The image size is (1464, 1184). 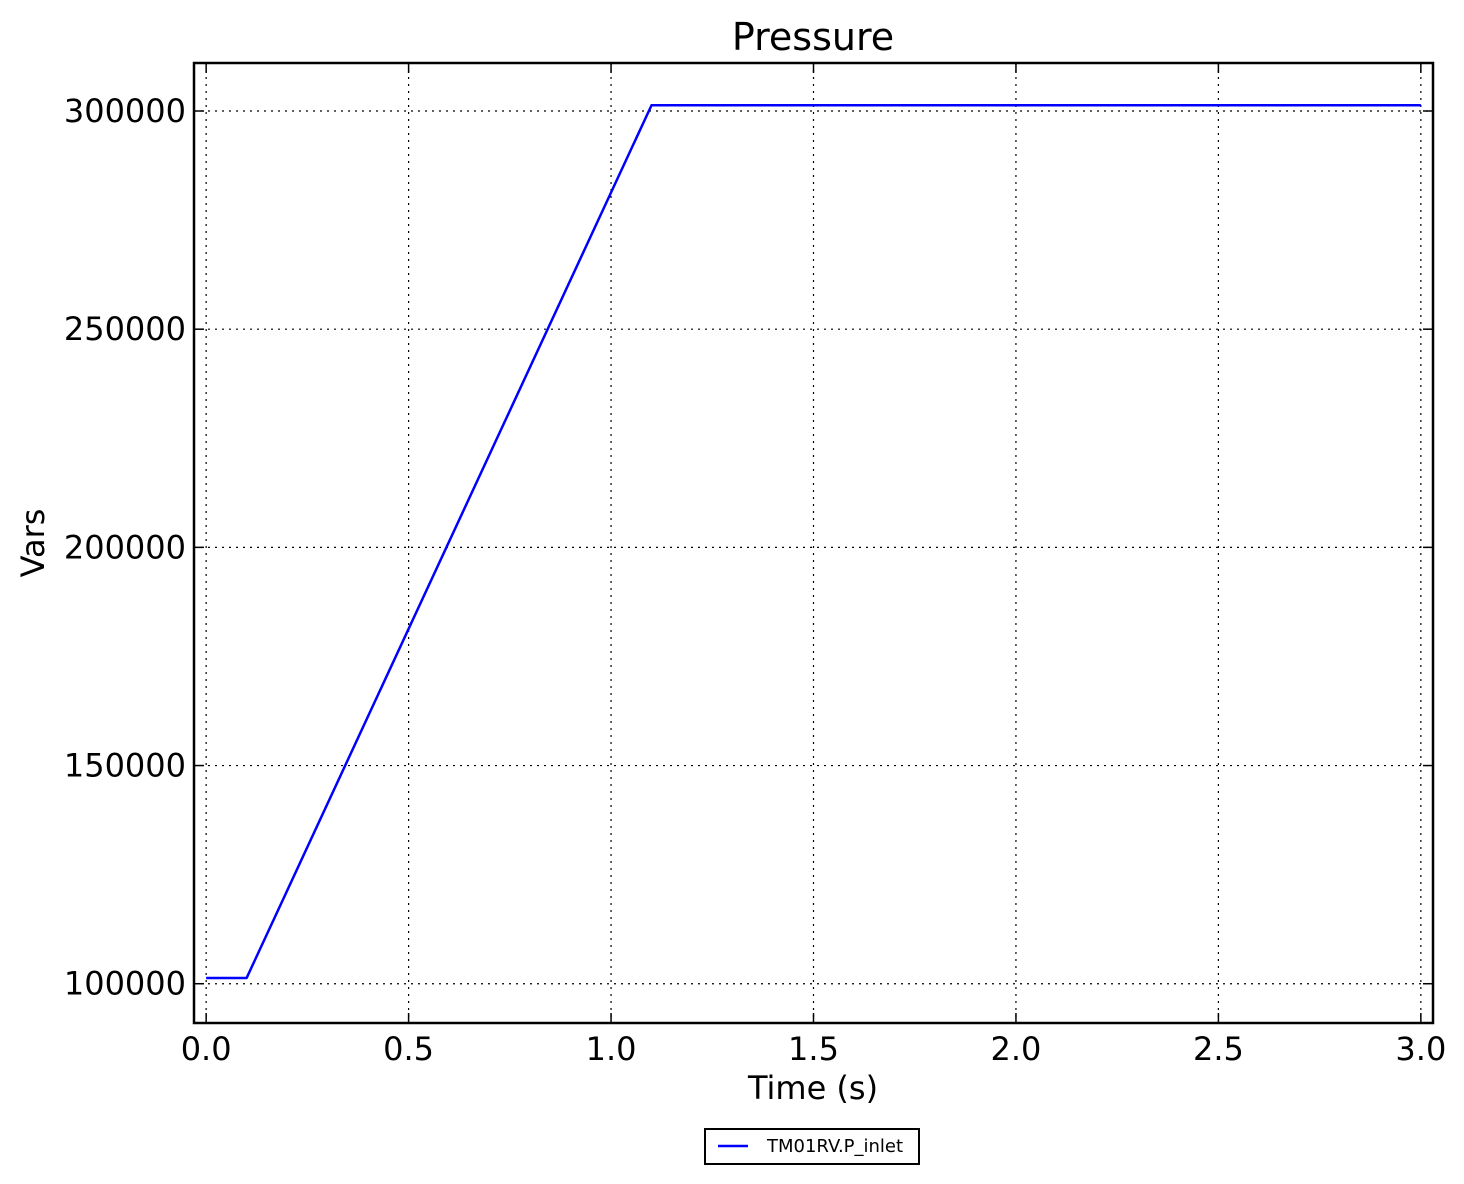 I want to click on x-tick-label: 3.0, so click(x=1420, y=1049).